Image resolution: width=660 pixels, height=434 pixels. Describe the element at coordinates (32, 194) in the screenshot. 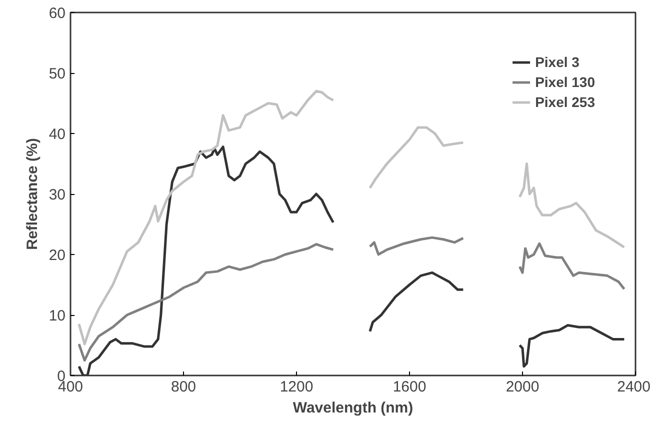

I see `y-axis-title: Reflectance (%)` at that location.